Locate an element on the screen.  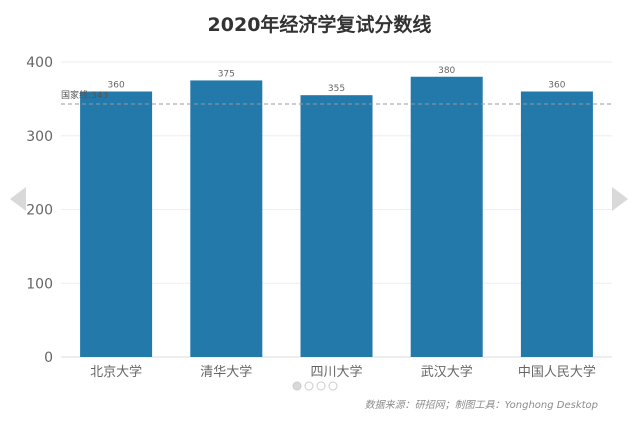
y-tick-label: 100 is located at coordinates (39, 284).